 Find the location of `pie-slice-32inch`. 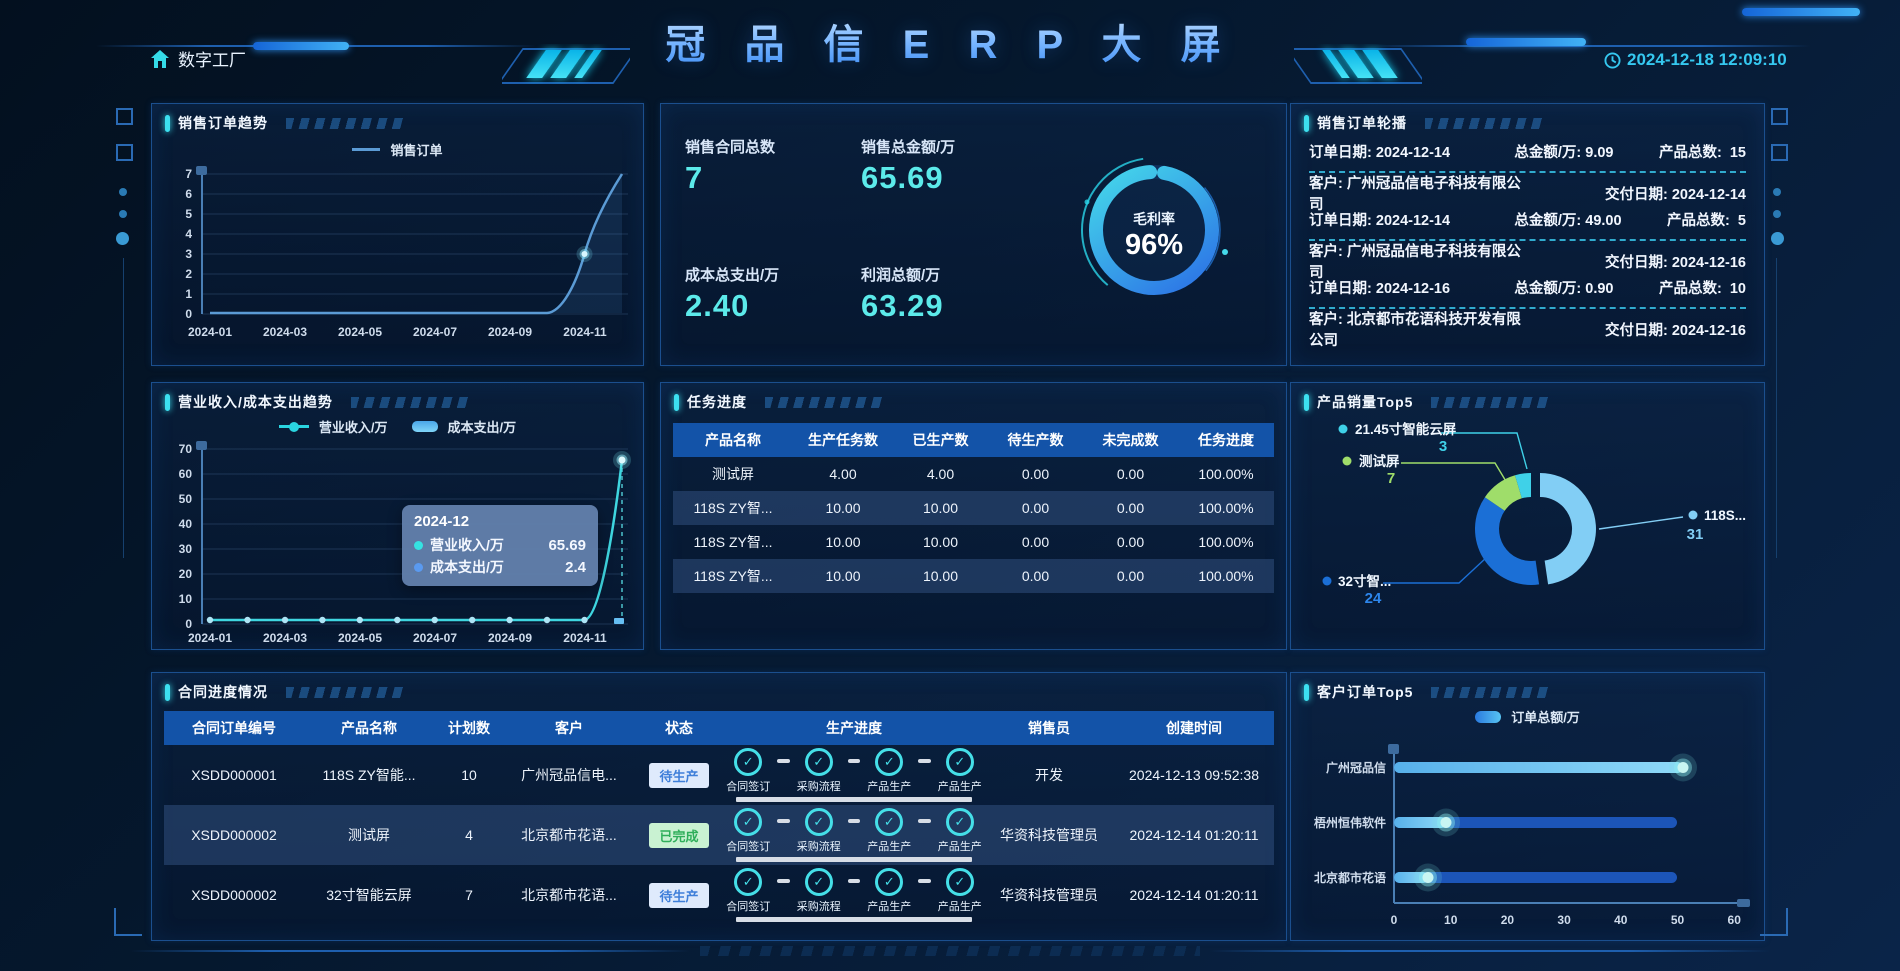

pie-slice-32inch is located at coordinates (1507, 541).